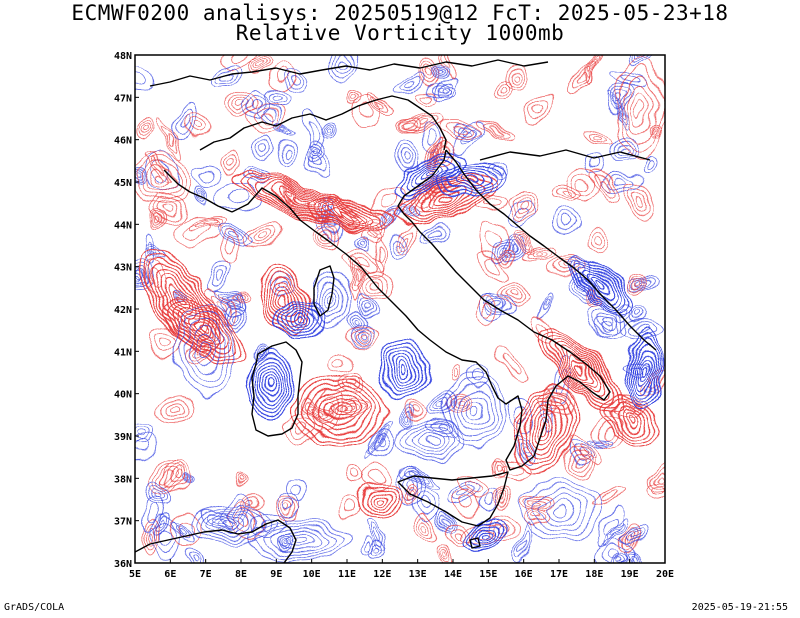  What do you see at coordinates (123, 225) in the screenshot?
I see `lat-tick-label: 44N` at bounding box center [123, 225].